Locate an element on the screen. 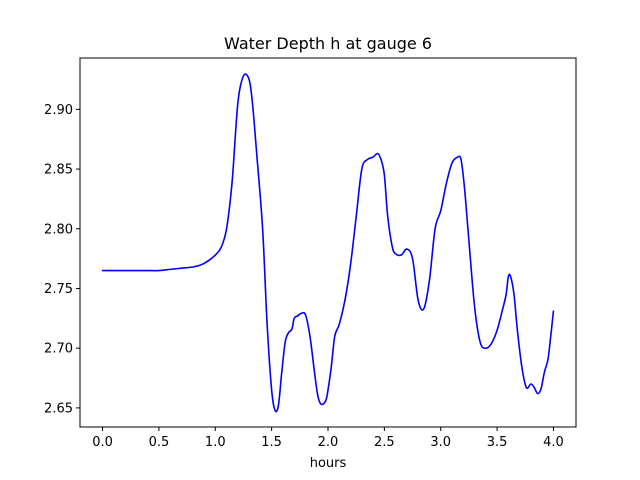  x-tick-label: 0.5 is located at coordinates (159, 442).